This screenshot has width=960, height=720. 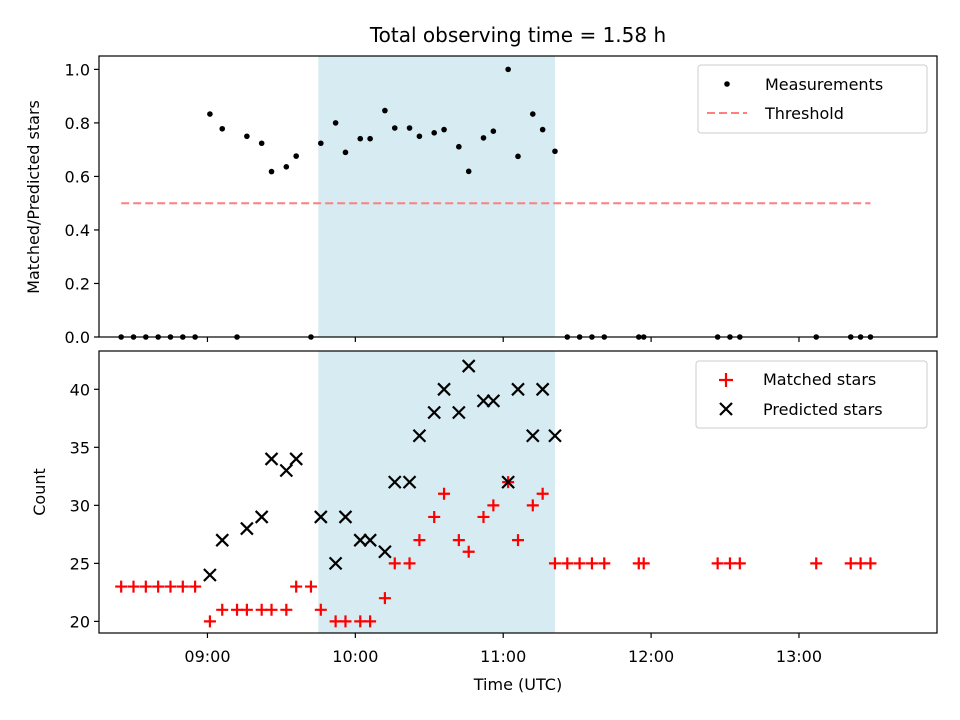 What do you see at coordinates (77, 230) in the screenshot?
I see `ytick-label: 0.4` at bounding box center [77, 230].